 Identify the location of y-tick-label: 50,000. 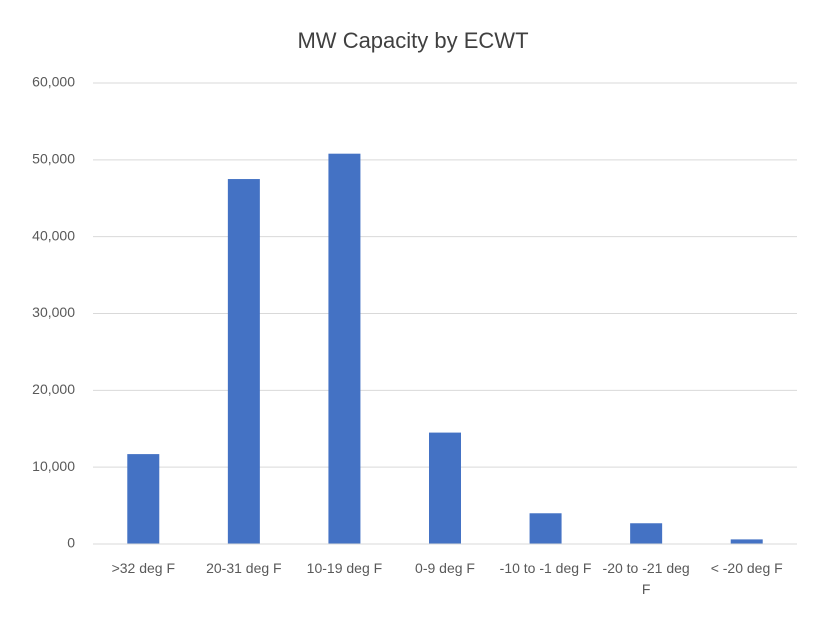
(53, 159).